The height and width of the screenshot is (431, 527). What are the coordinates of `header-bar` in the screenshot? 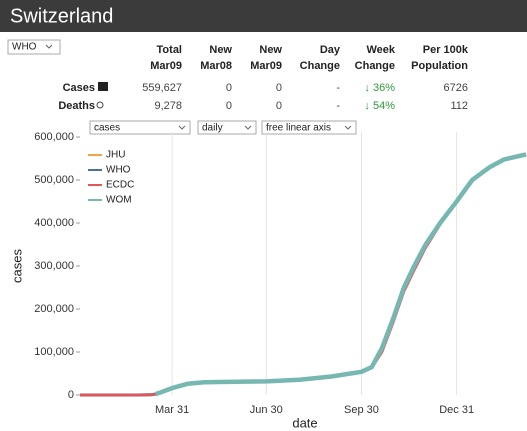 It's located at (263, 16).